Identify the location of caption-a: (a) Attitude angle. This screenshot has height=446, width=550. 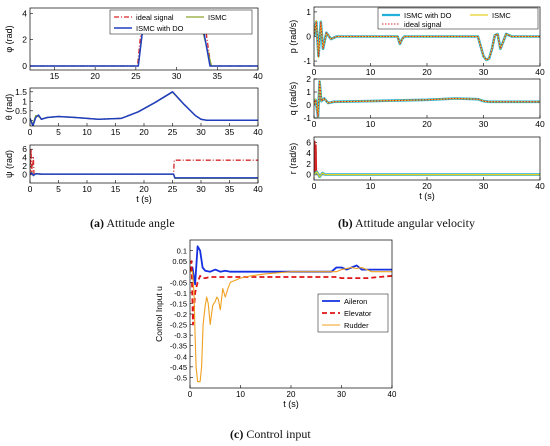
(132, 223).